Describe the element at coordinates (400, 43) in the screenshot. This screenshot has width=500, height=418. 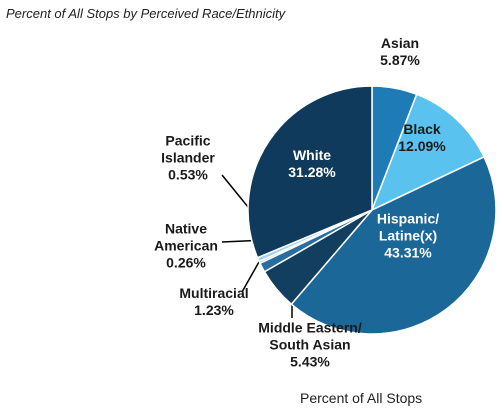
I see `category-label: Asian` at that location.